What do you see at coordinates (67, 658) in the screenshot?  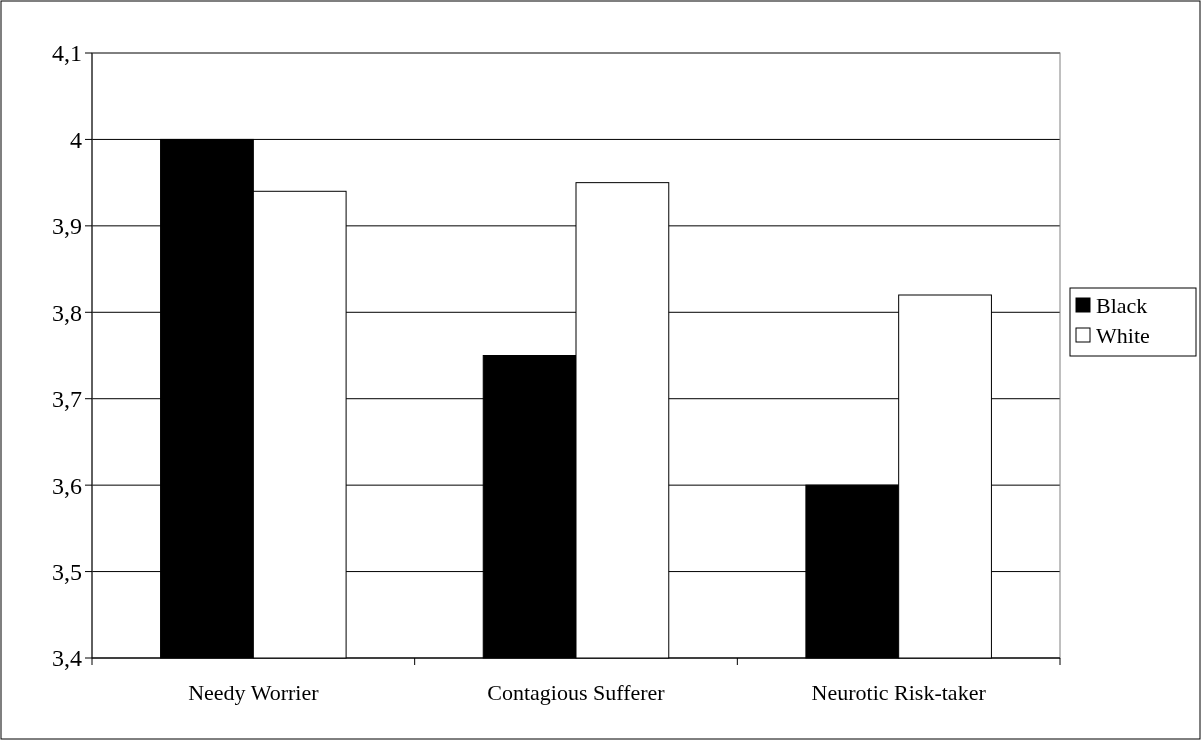 I see `y-tick-label: 3,4` at bounding box center [67, 658].